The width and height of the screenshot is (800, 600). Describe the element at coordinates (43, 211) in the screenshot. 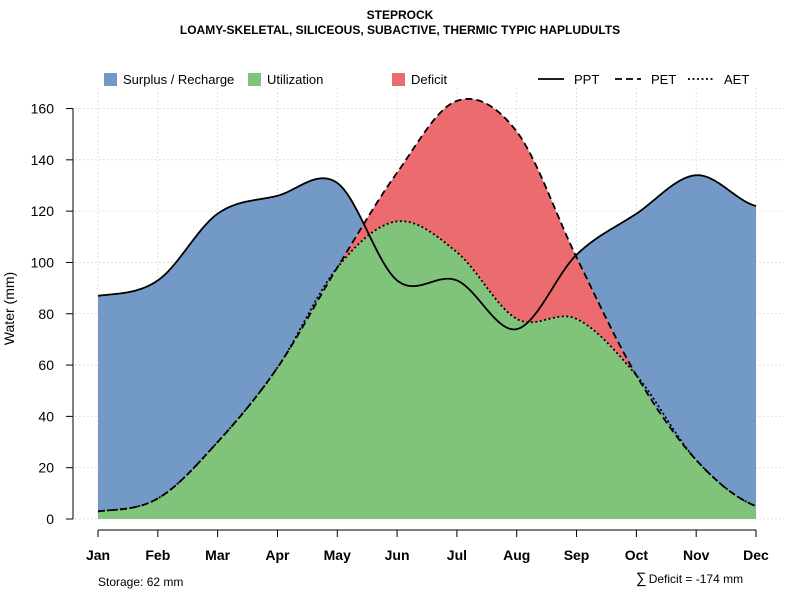

I see `y-tick-label: 120` at that location.